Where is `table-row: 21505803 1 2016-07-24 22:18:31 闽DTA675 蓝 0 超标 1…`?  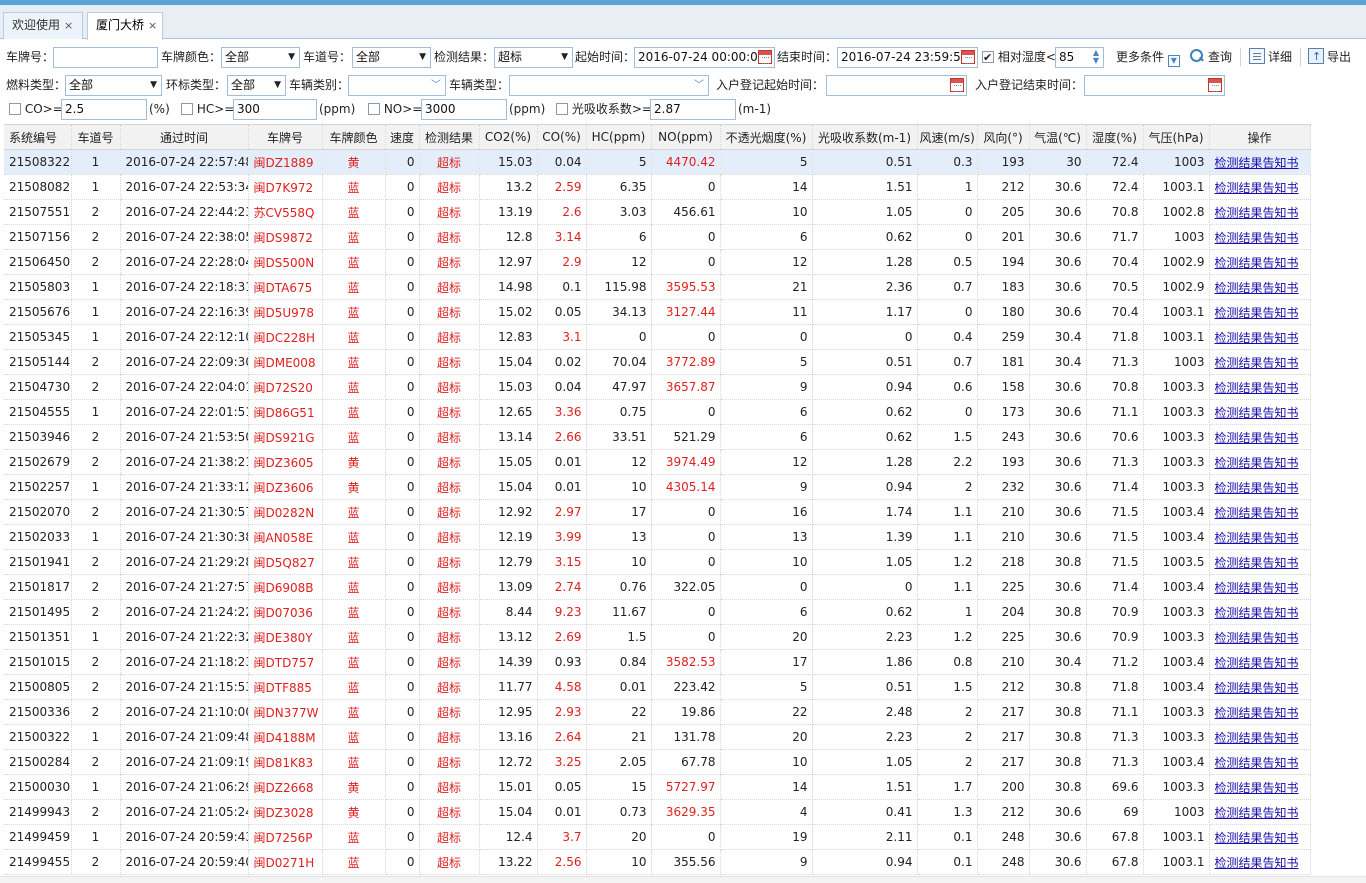 table-row: 21505803 1 2016-07-24 22:18:31 闽DTA675 蓝 0 超标 1… is located at coordinates (657, 287).